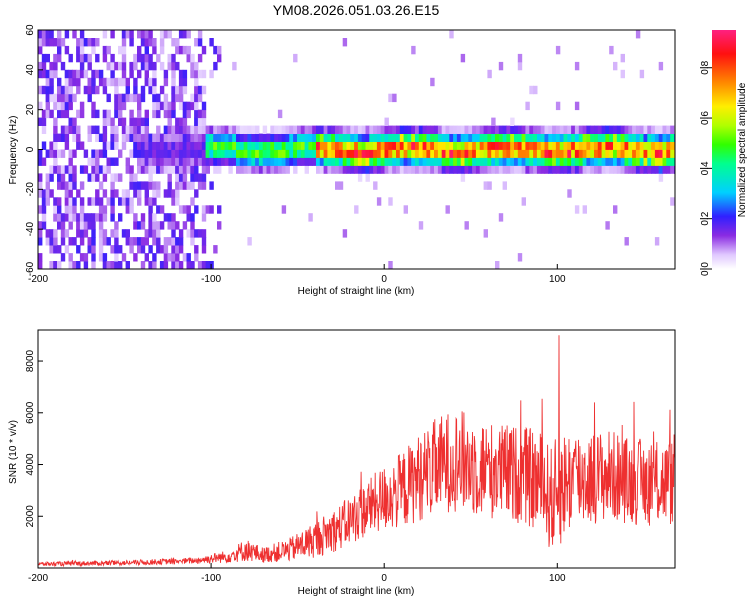 The width and height of the screenshot is (750, 600). What do you see at coordinates (297, 274) in the screenshot?
I see `spectrogram-x-ticks: -200 -100 0 100` at bounding box center [297, 274].